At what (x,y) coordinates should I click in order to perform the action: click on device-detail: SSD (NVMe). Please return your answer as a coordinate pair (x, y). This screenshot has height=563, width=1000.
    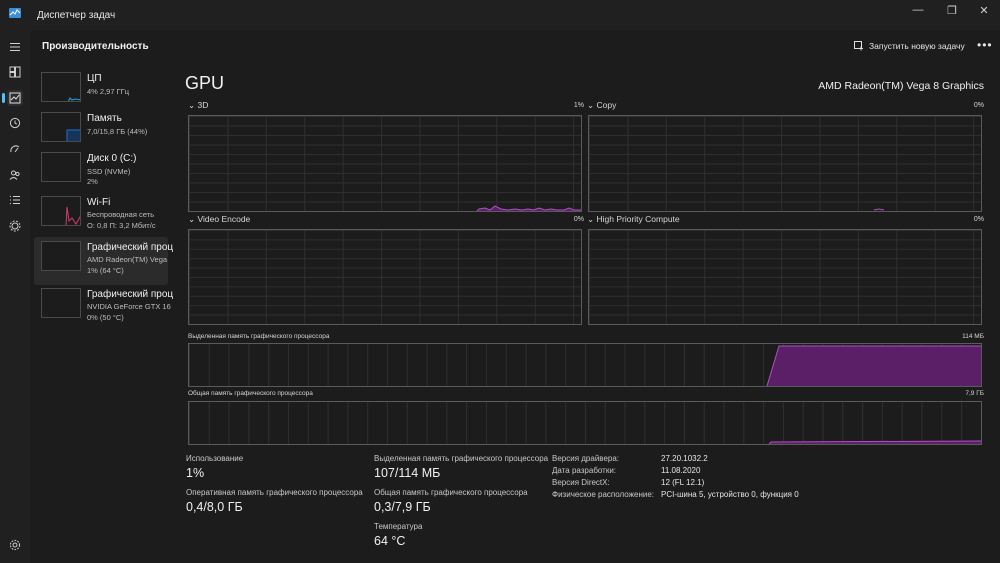
    Looking at the image, I should click on (109, 171).